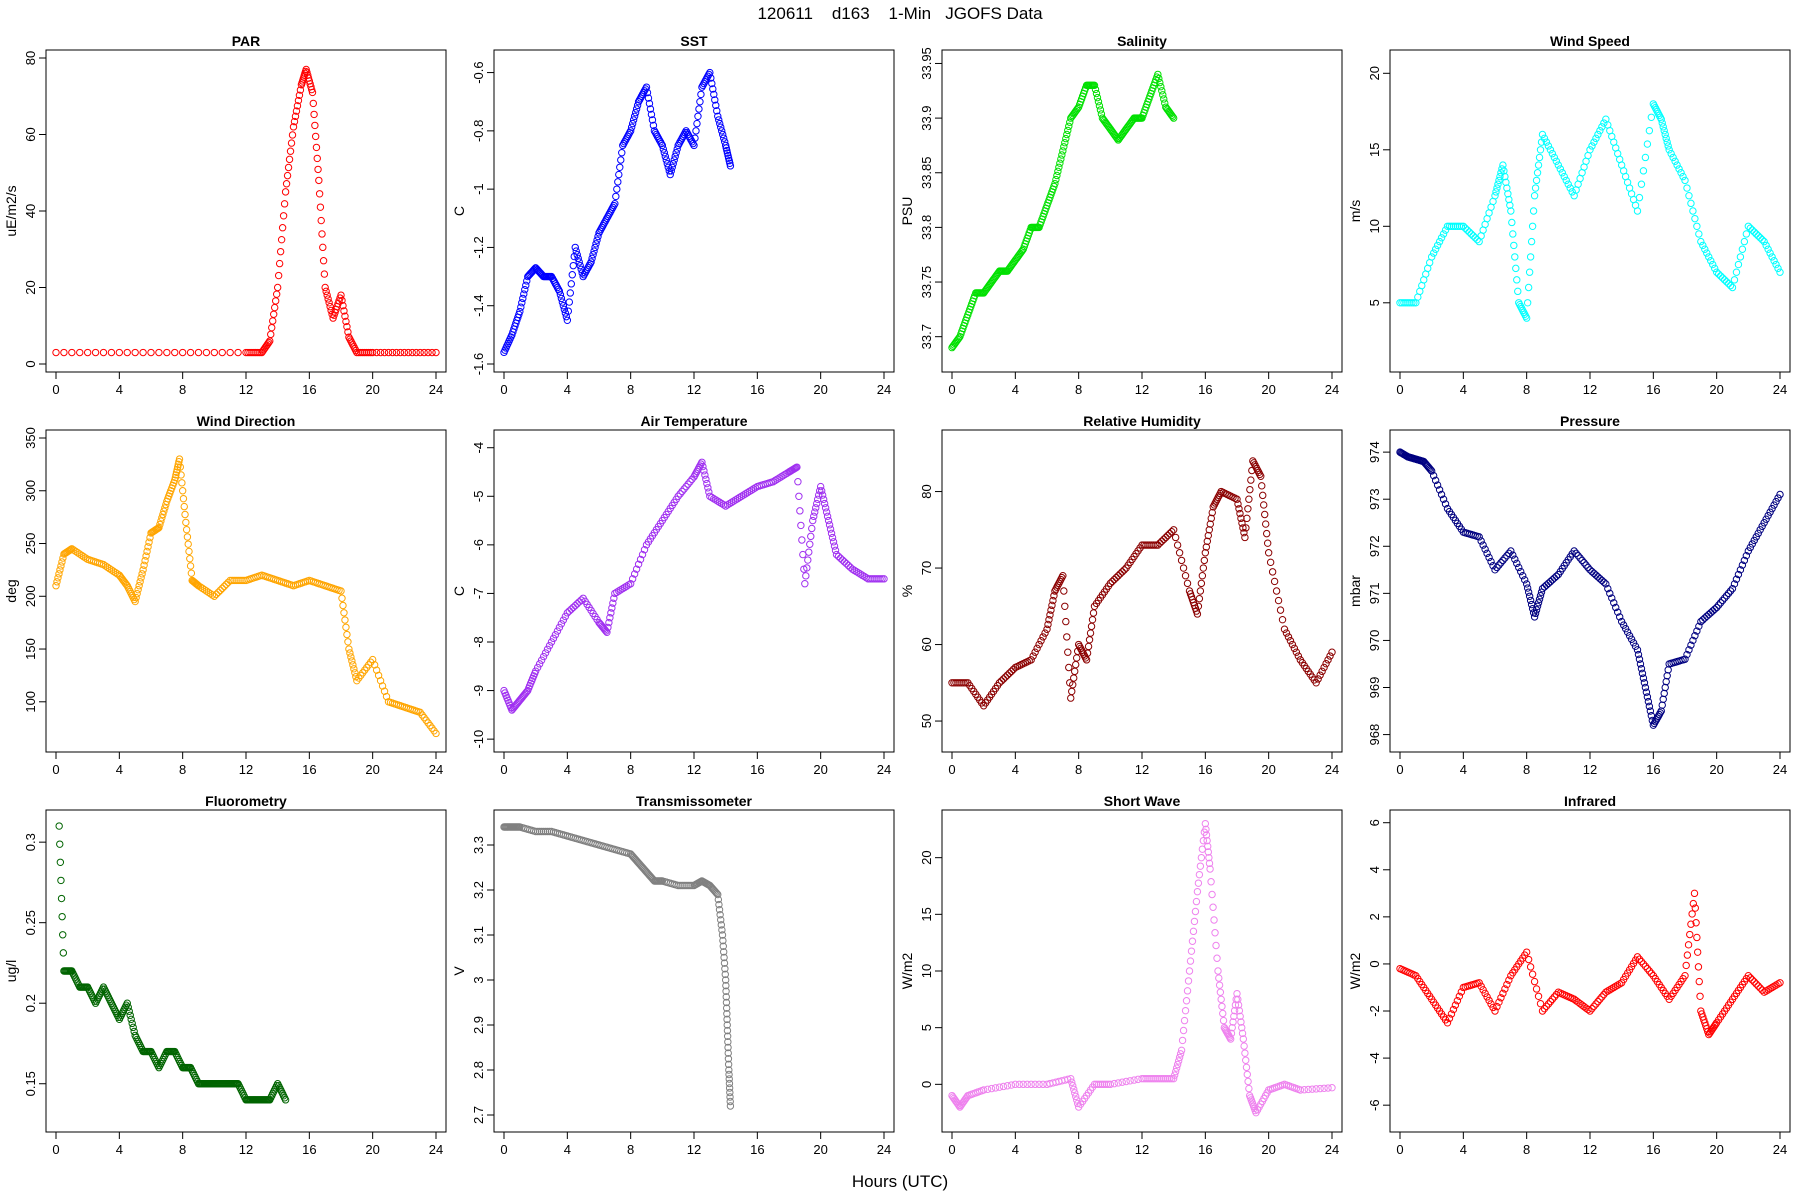  I want to click on panel-title: Short Wave, so click(1142, 801).